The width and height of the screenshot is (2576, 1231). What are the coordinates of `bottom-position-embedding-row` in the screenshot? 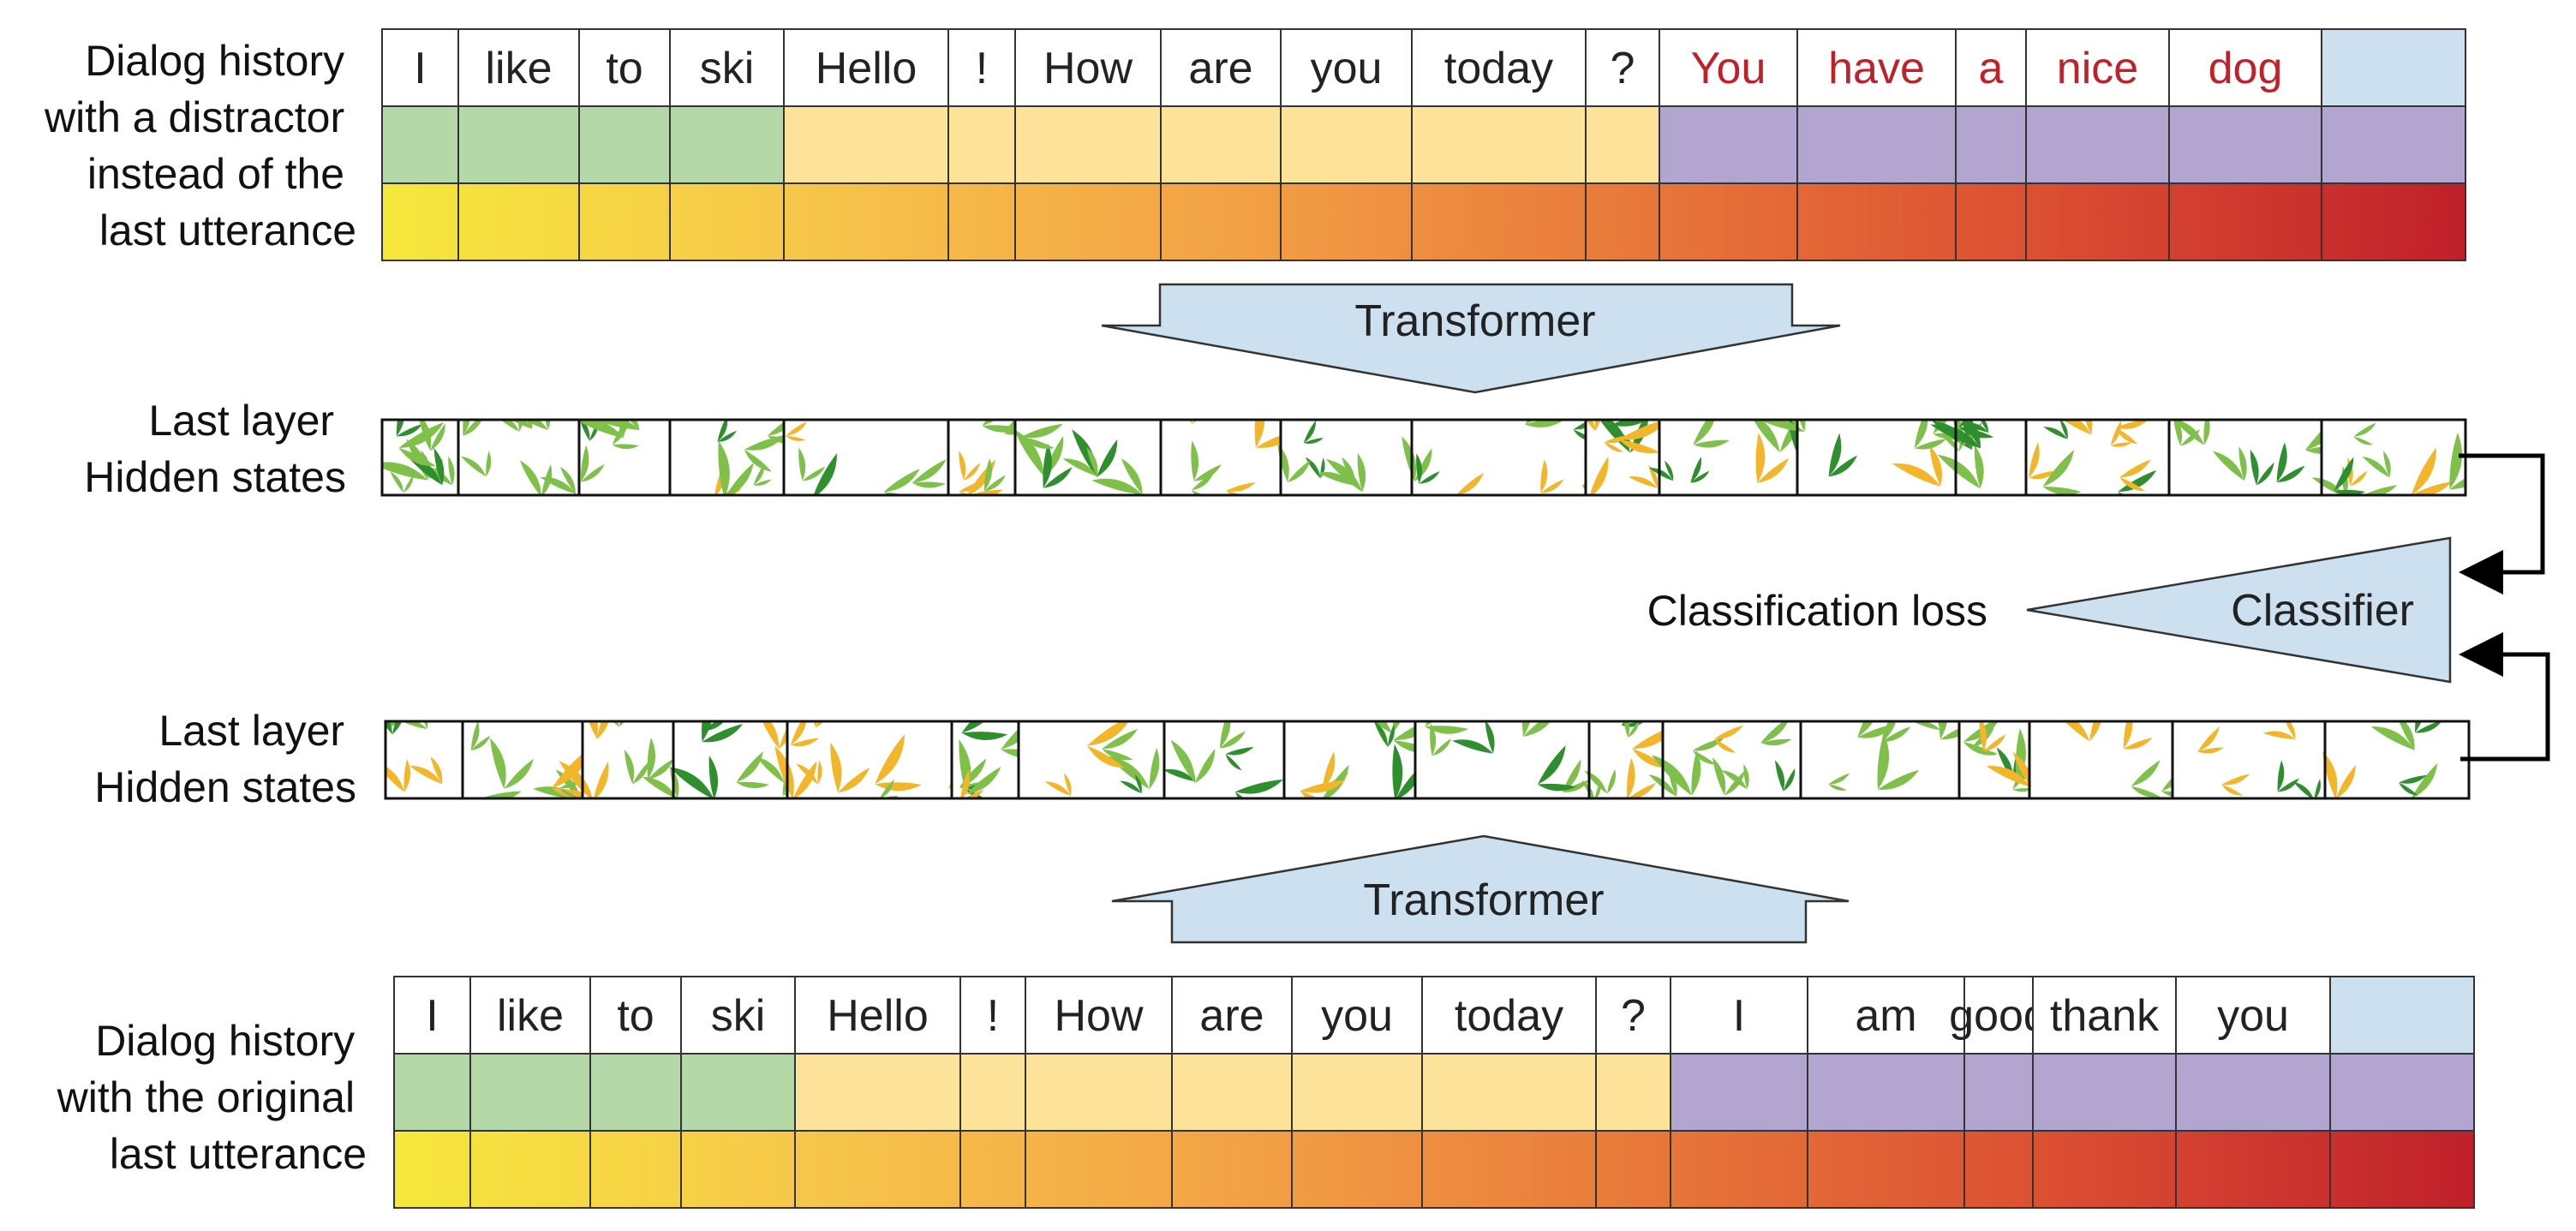 It's located at (1434, 1169).